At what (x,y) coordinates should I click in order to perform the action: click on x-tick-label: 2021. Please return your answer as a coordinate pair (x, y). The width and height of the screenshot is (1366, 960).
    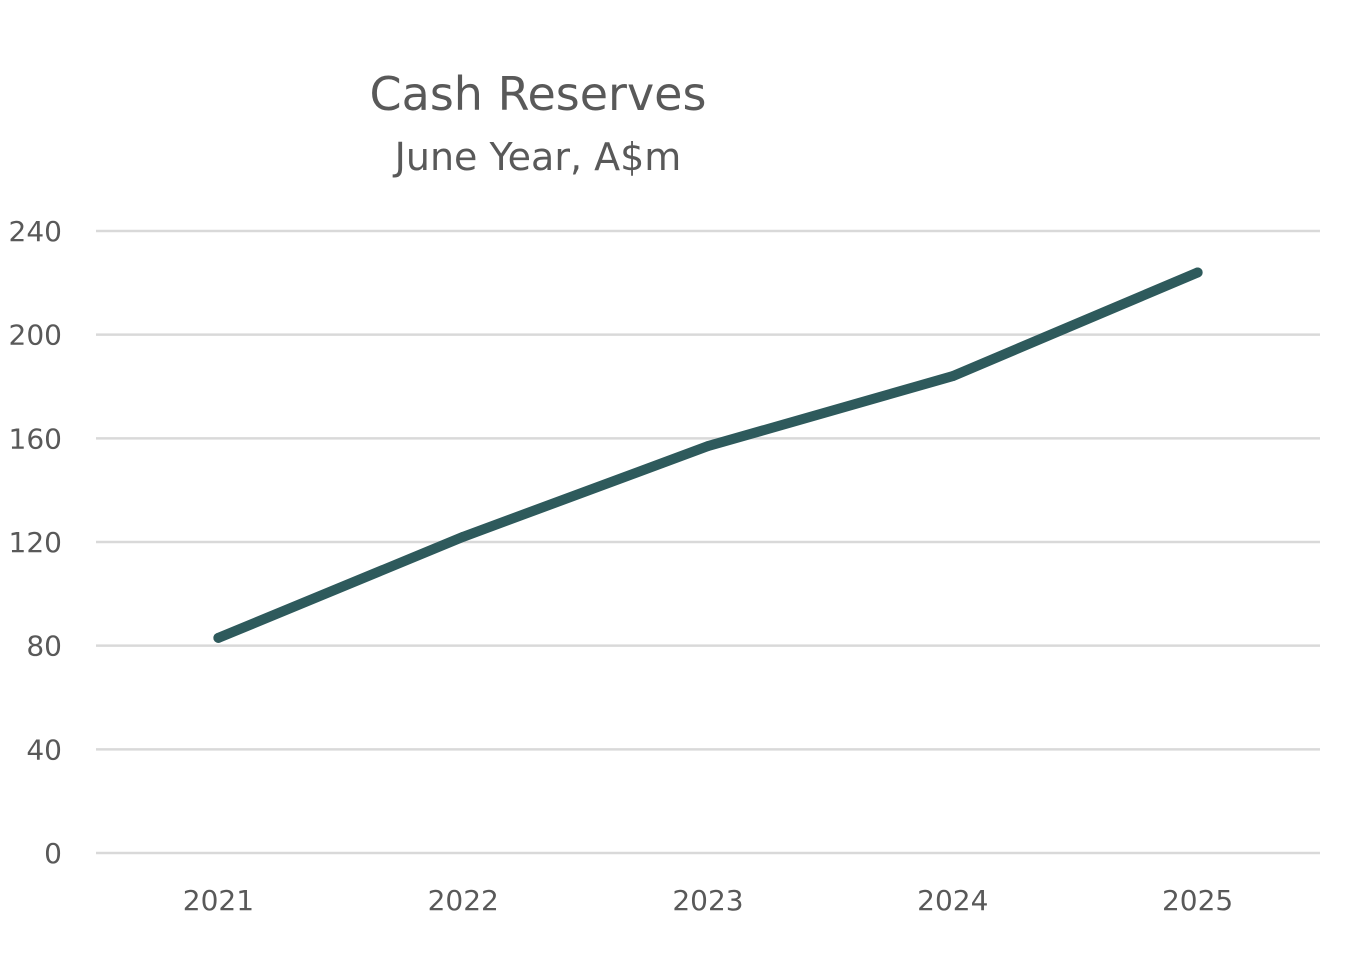
    Looking at the image, I should click on (218, 900).